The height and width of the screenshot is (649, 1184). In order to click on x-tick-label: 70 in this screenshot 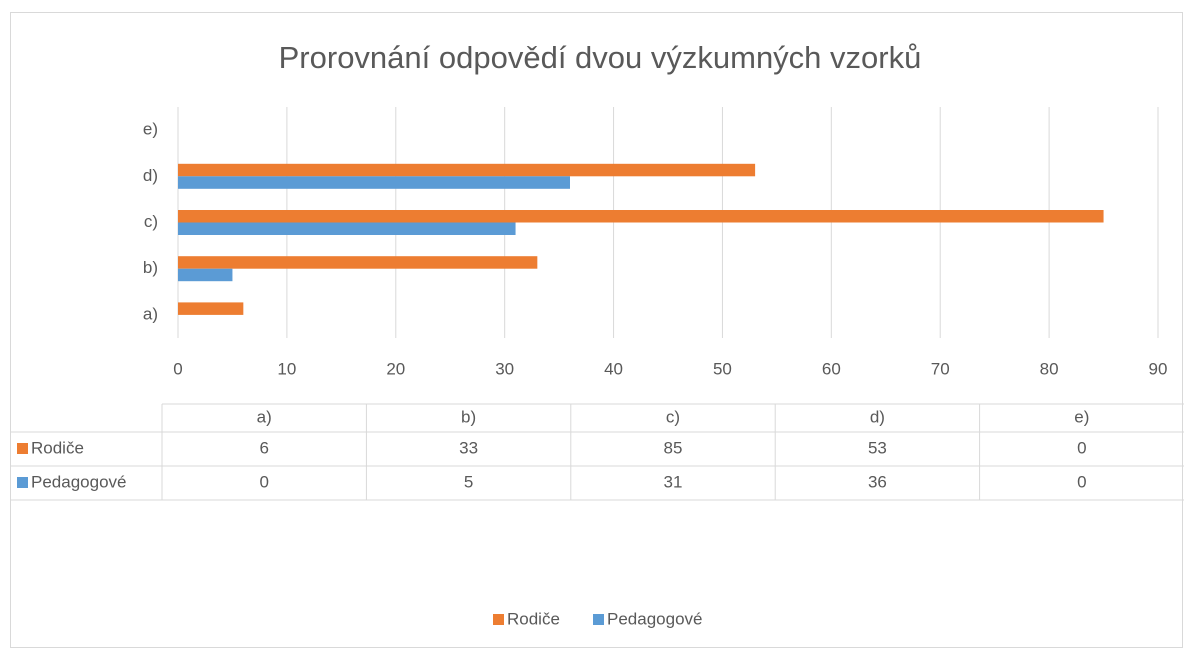, I will do `click(940, 368)`.